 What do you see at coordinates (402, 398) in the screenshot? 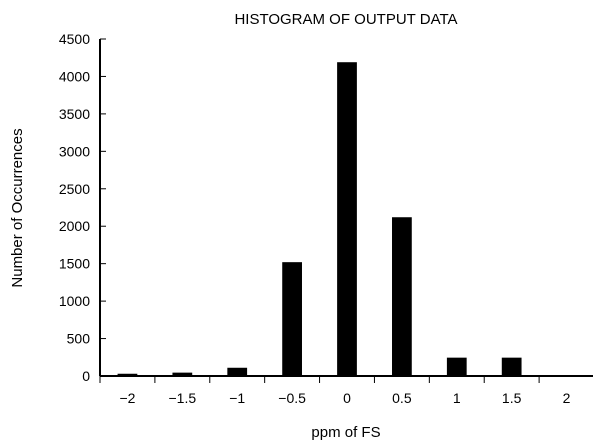
I see `x-tick-label: 0.5` at bounding box center [402, 398].